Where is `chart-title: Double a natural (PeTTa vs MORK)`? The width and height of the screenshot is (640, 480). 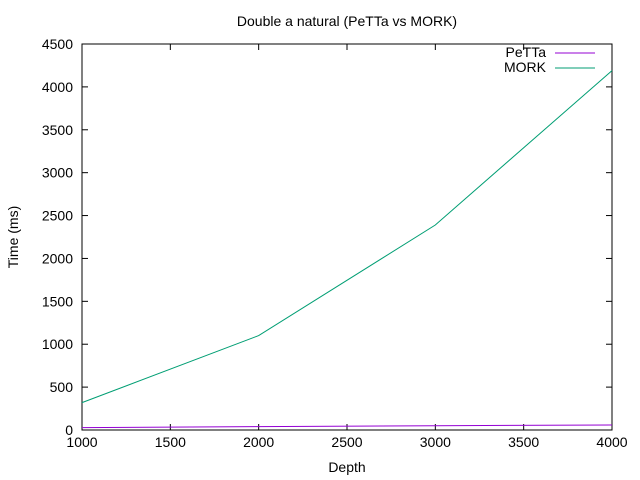
chart-title: Double a natural (PeTTa vs MORK) is located at coordinates (347, 21).